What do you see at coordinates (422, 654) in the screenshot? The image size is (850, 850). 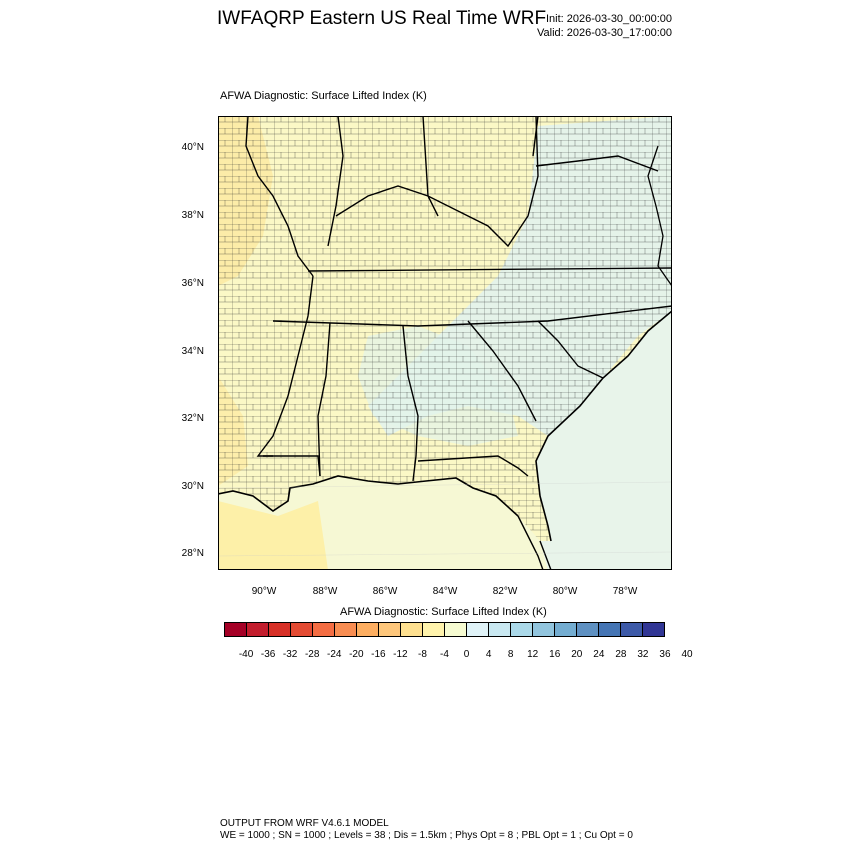 I see `colorbar-tick-label: -8` at bounding box center [422, 654].